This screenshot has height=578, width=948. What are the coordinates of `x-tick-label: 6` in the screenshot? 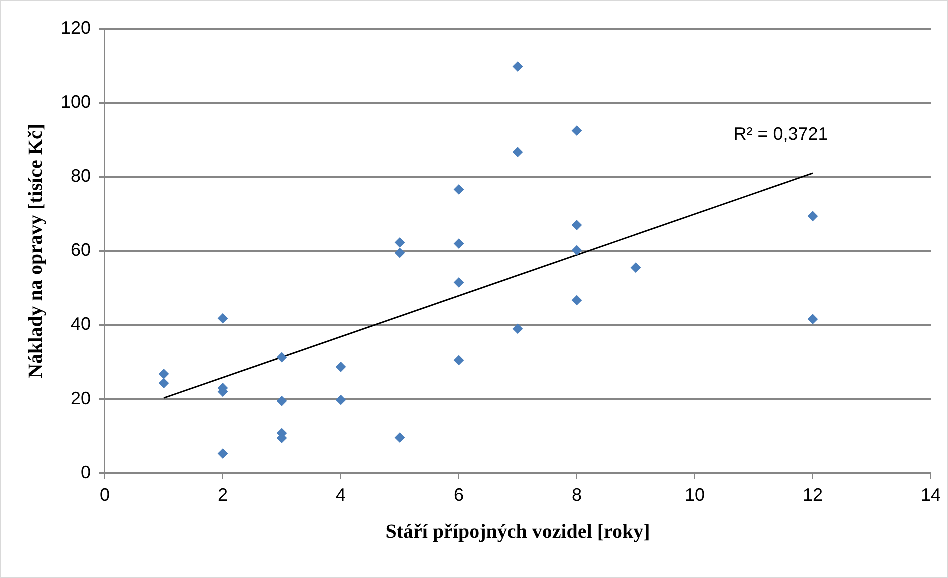 It's located at (459, 495).